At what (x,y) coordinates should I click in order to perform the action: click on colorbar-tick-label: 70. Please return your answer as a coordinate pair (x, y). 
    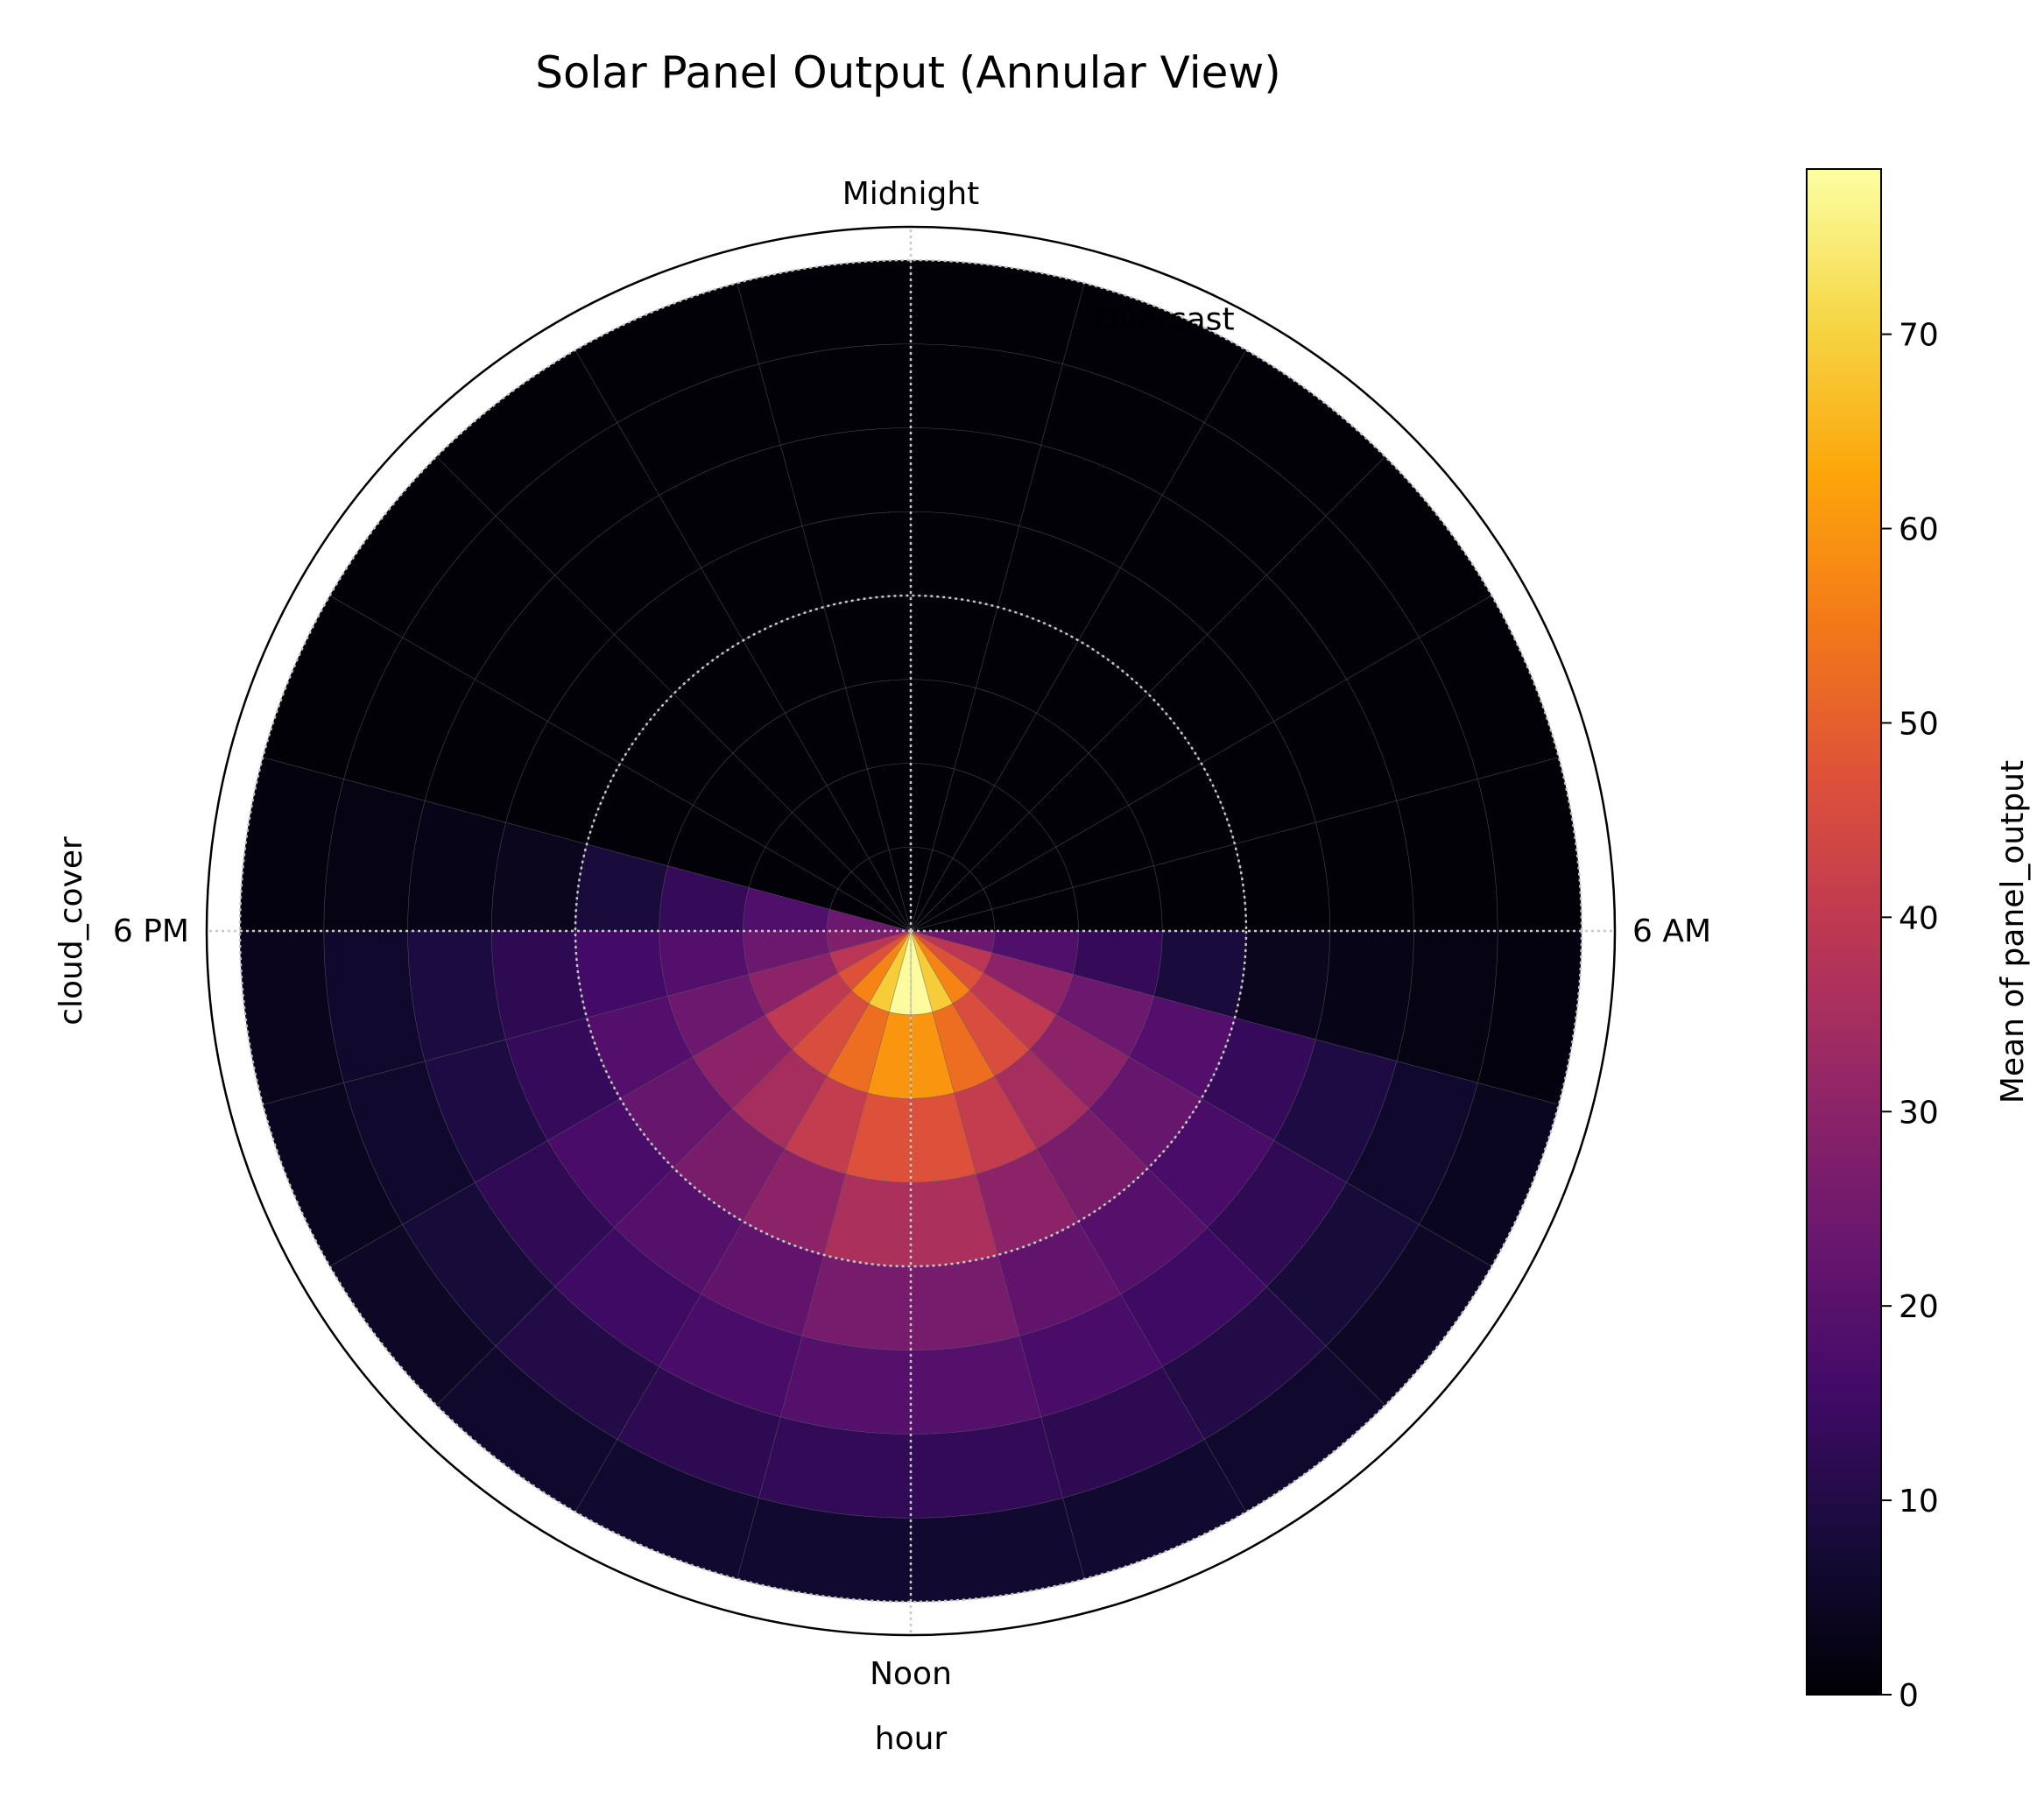
    Looking at the image, I should click on (1919, 336).